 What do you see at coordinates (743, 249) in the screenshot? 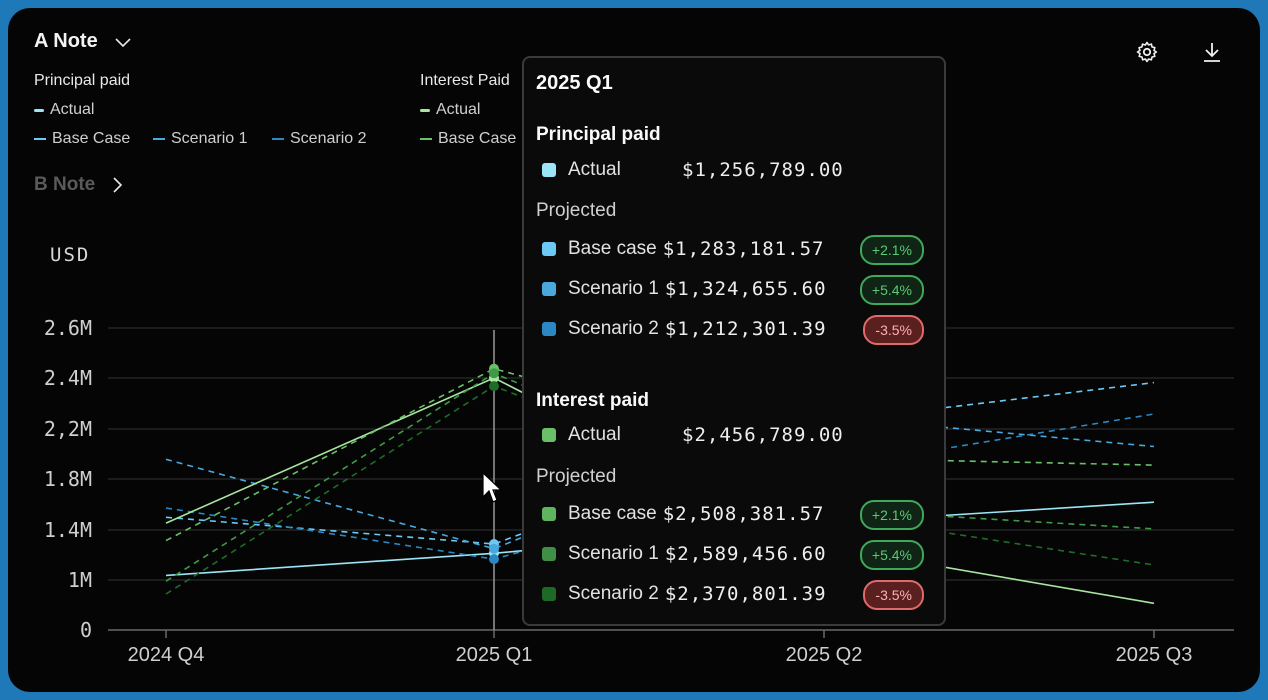
I see `tooltip-row-value: $1,283,181.57` at bounding box center [743, 249].